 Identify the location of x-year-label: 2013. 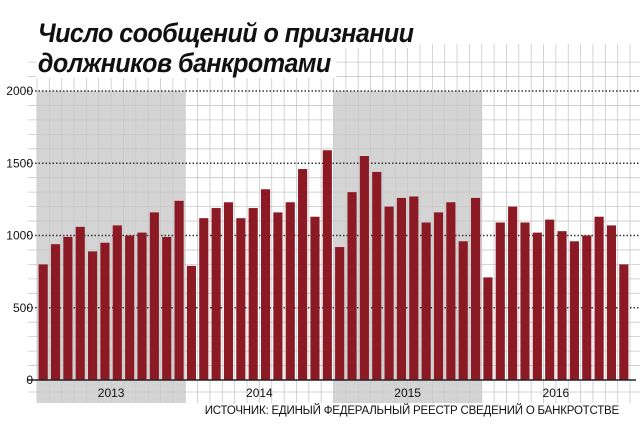
(111, 393).